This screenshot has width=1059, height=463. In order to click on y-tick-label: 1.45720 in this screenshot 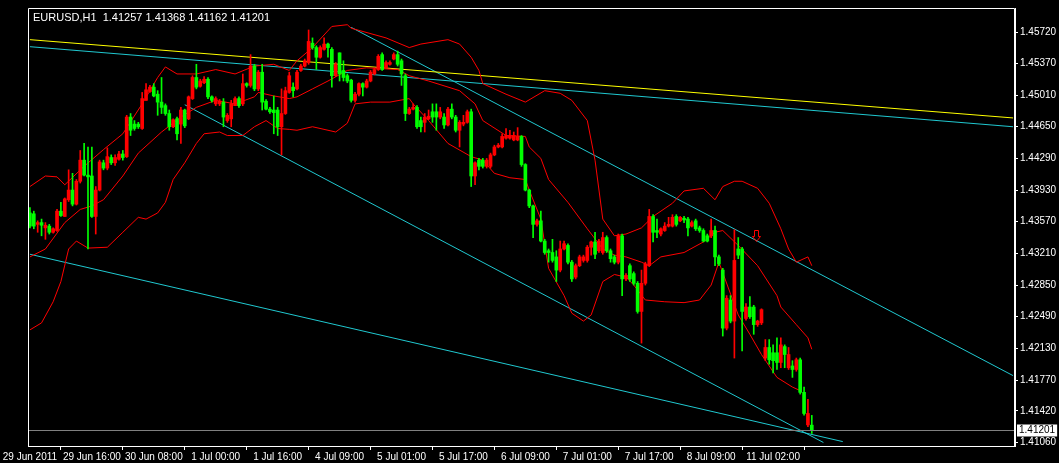, I will do `click(1038, 32)`.